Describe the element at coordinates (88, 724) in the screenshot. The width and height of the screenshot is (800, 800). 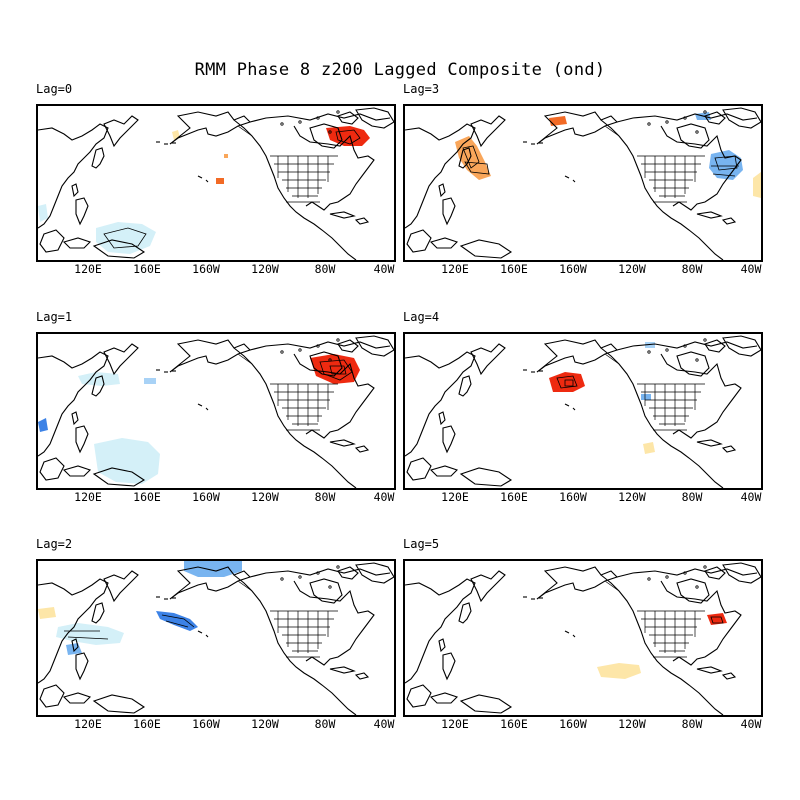
I see `x-tick-label: 120E` at that location.